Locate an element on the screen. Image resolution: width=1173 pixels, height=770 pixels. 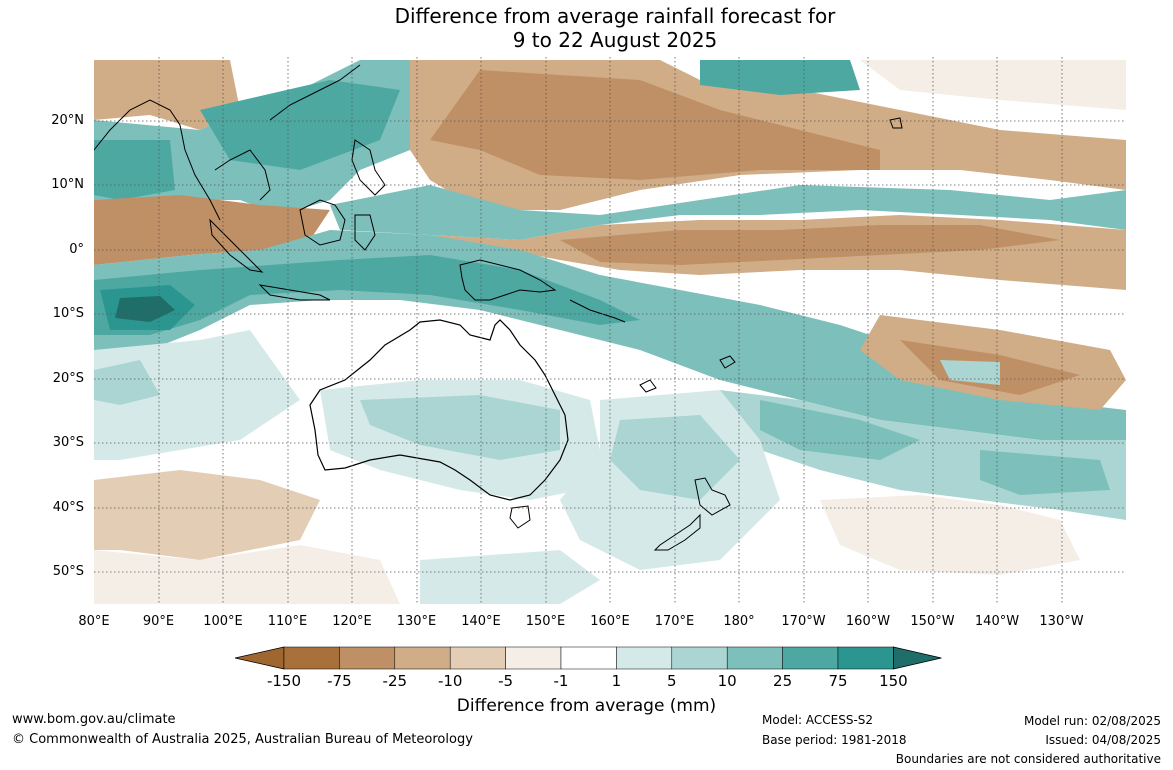
lon-tick-label: 160°W is located at coordinates (868, 621).